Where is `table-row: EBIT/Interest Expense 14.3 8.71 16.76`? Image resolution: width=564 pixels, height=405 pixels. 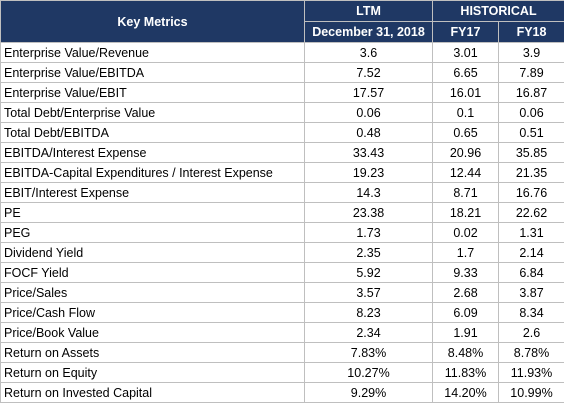
table-row: EBIT/Interest Expense 14.3 8.71 16.76 is located at coordinates (282, 192).